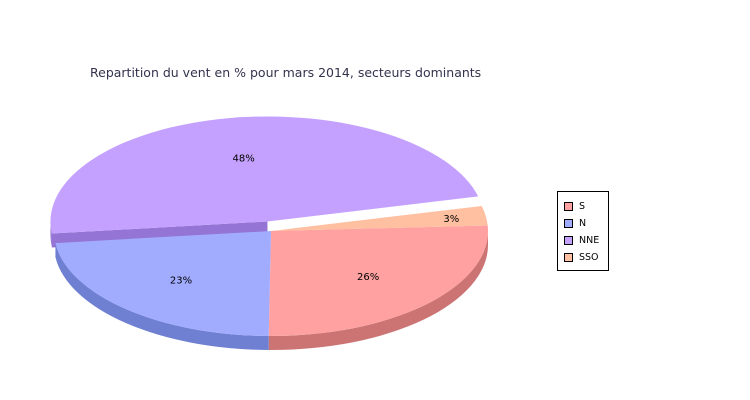 The width and height of the screenshot is (750, 400). What do you see at coordinates (583, 223) in the screenshot?
I see `legend-label: N` at bounding box center [583, 223].